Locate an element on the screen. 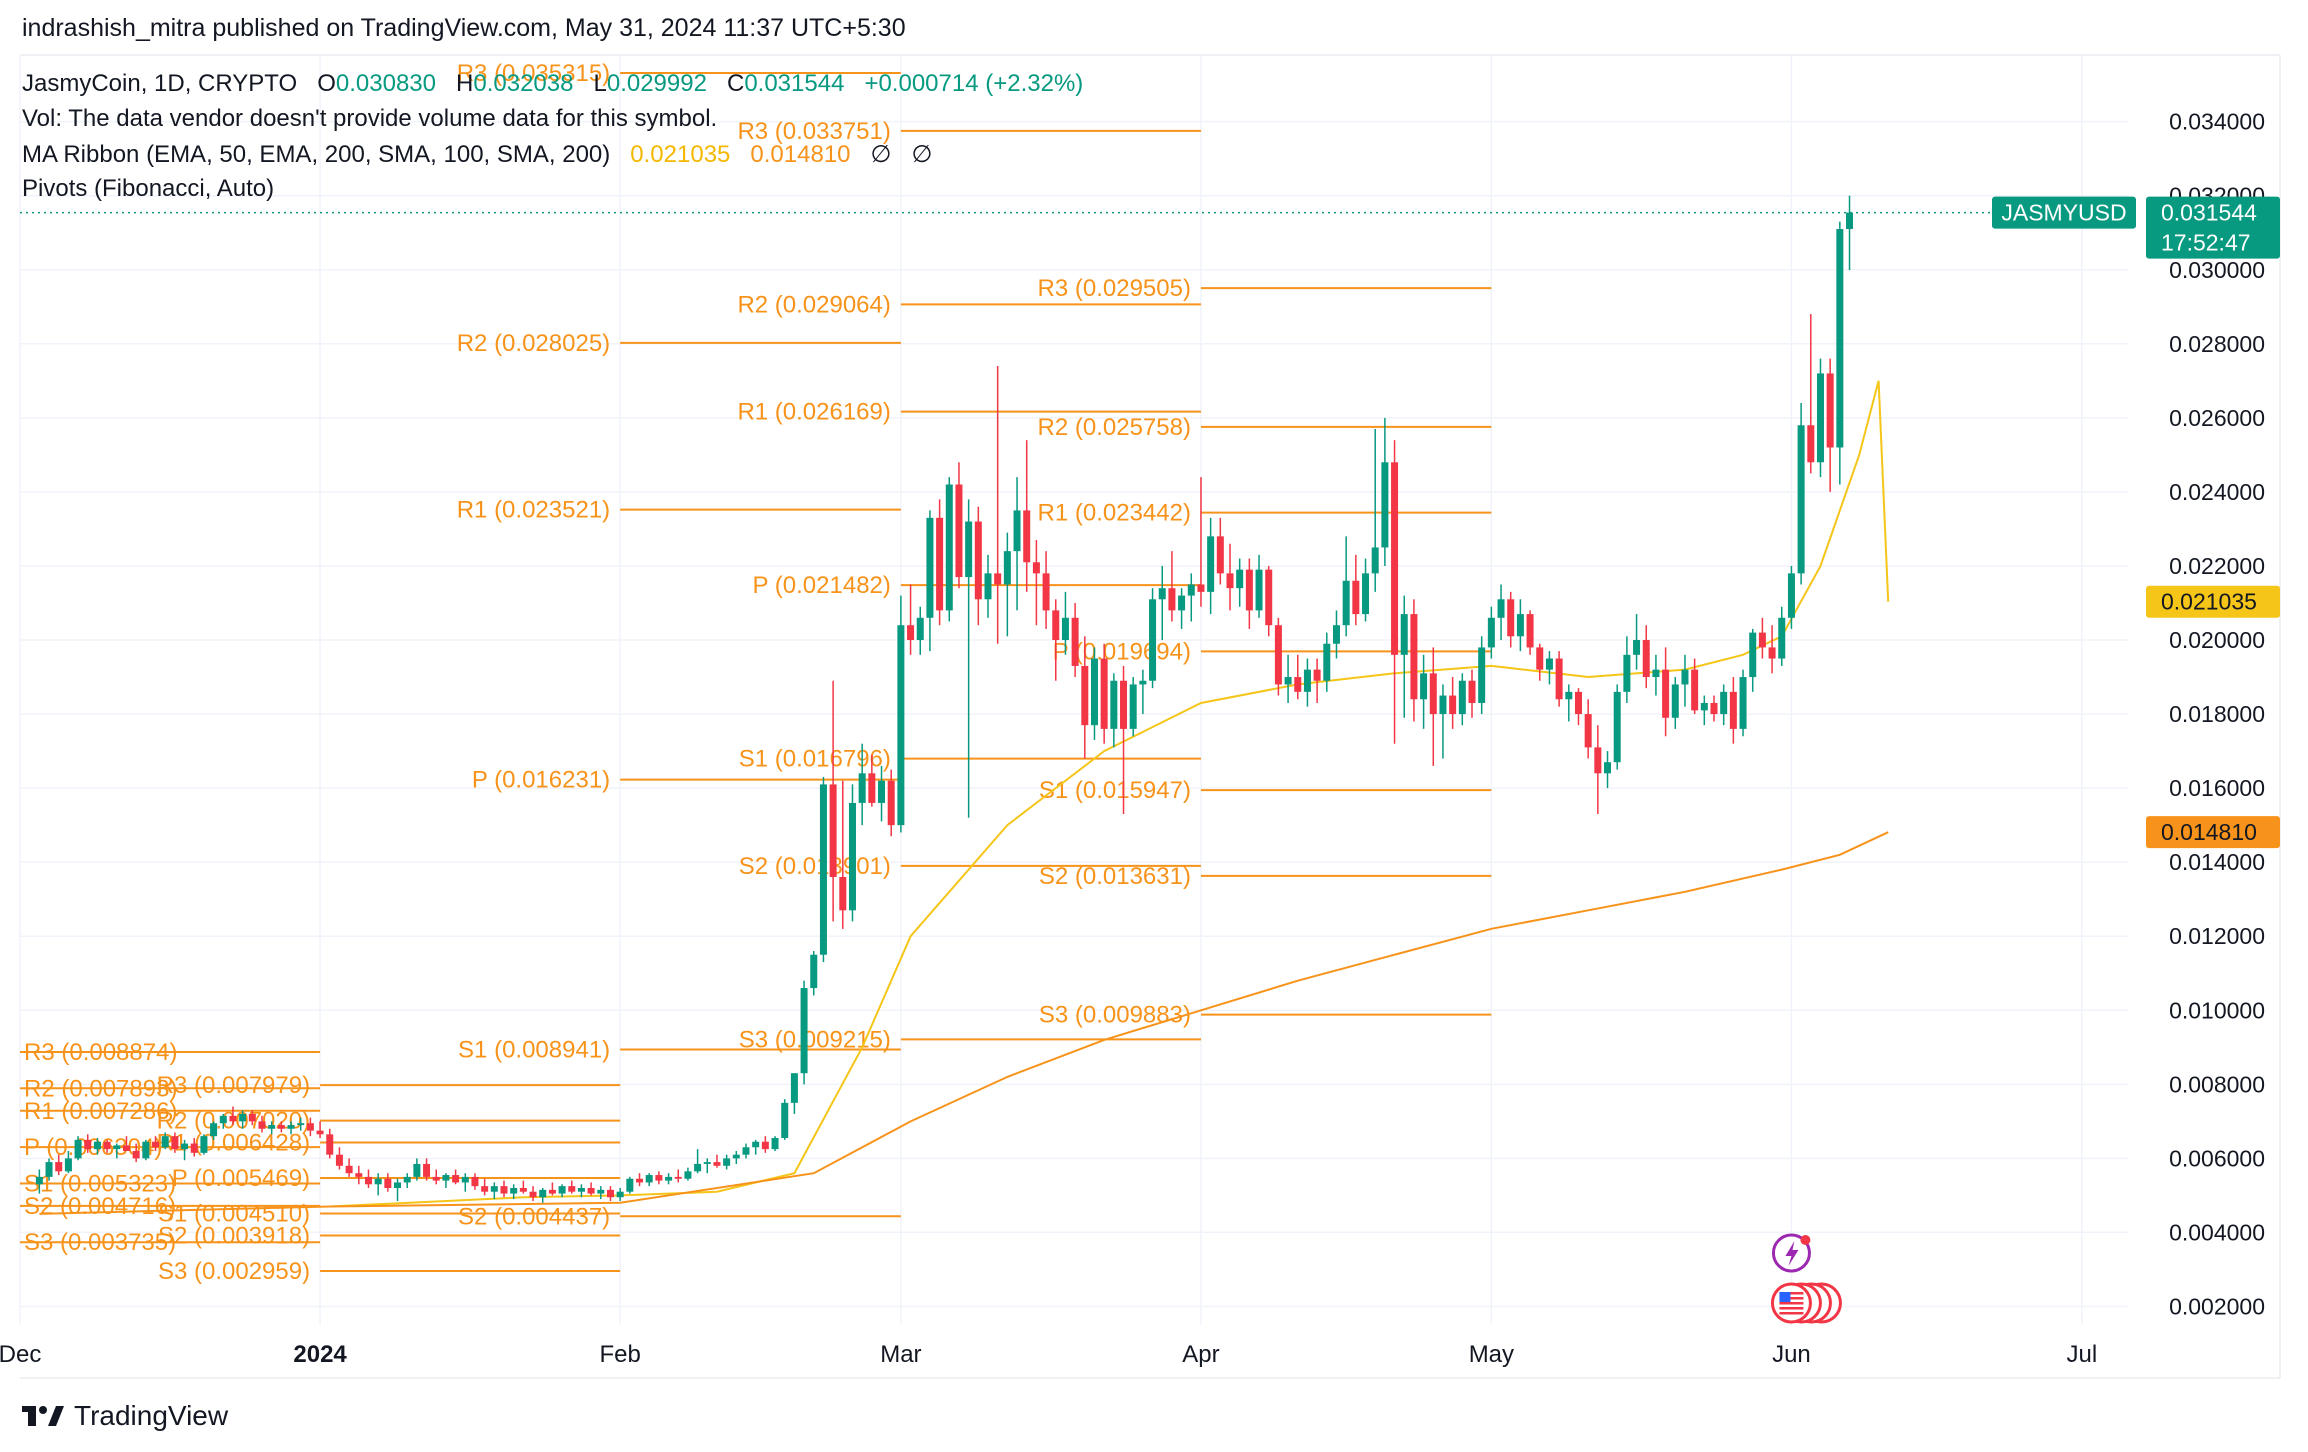 This screenshot has width=2308, height=1452. countdown-tag: 17:52:47 is located at coordinates (2206, 243).